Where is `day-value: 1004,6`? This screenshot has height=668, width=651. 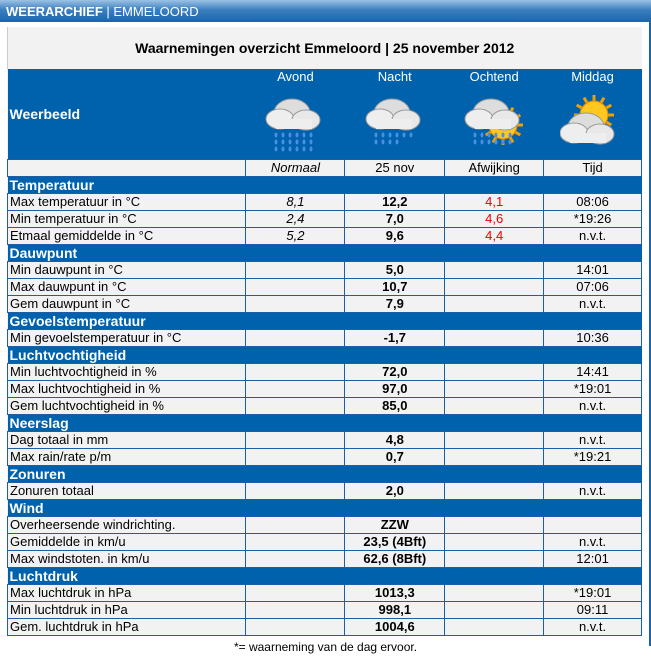 day-value: 1004,6 is located at coordinates (395, 627).